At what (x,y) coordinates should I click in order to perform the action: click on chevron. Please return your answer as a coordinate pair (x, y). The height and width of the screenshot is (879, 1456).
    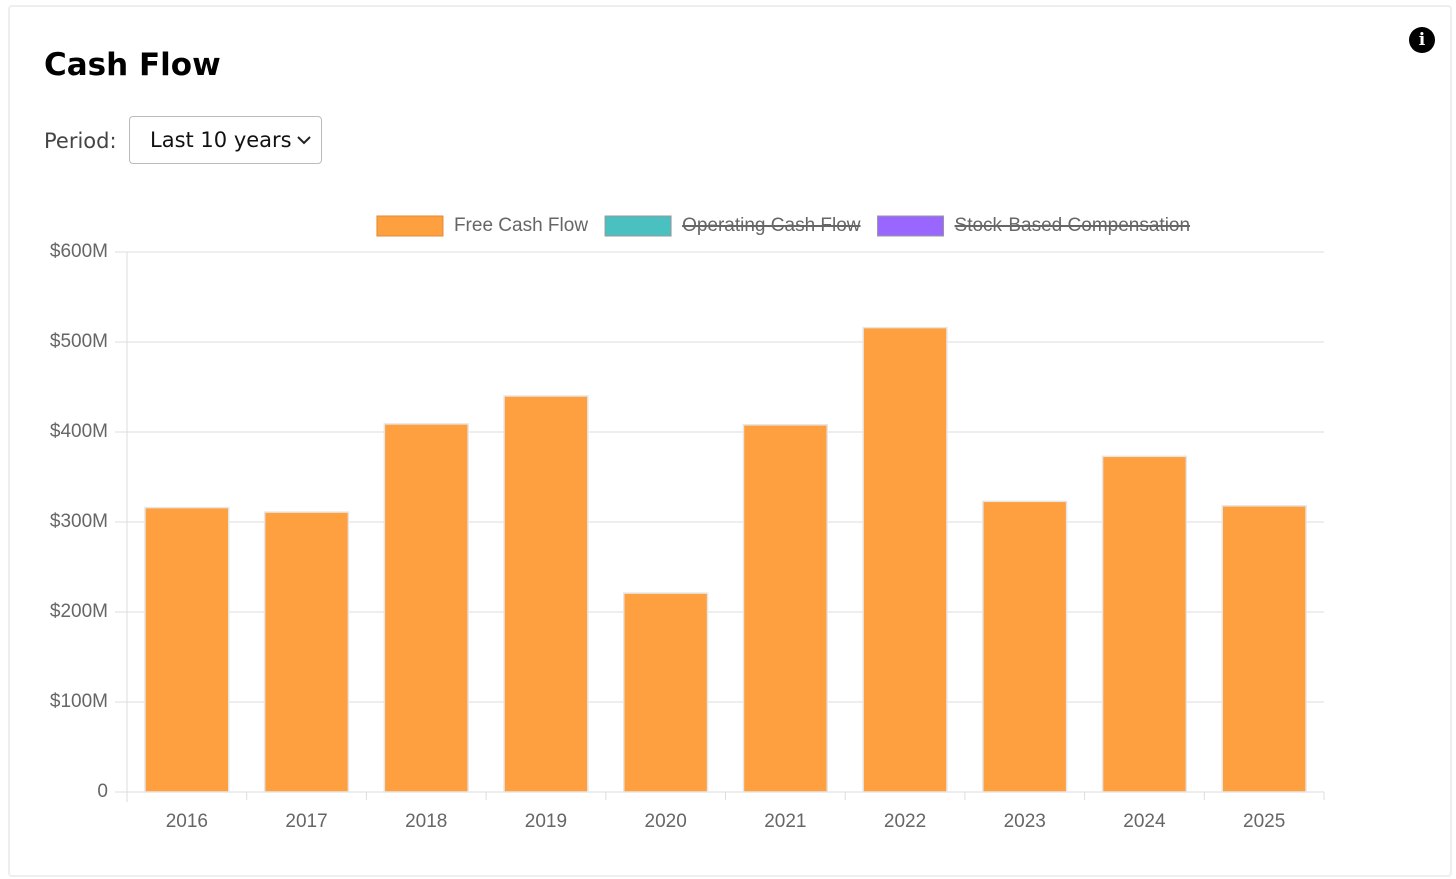
    Looking at the image, I should click on (304, 140).